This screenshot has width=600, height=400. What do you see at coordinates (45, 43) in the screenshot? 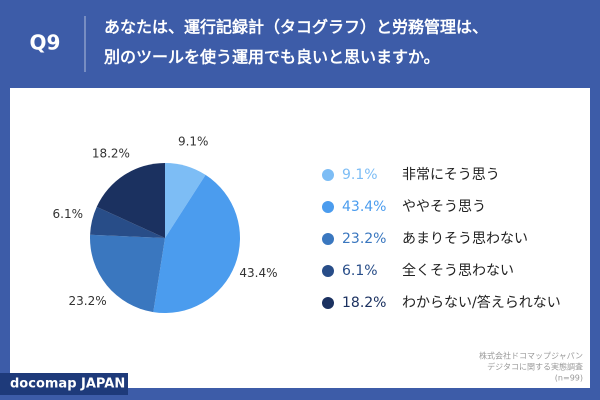
I see `question-number: Q9` at bounding box center [45, 43].